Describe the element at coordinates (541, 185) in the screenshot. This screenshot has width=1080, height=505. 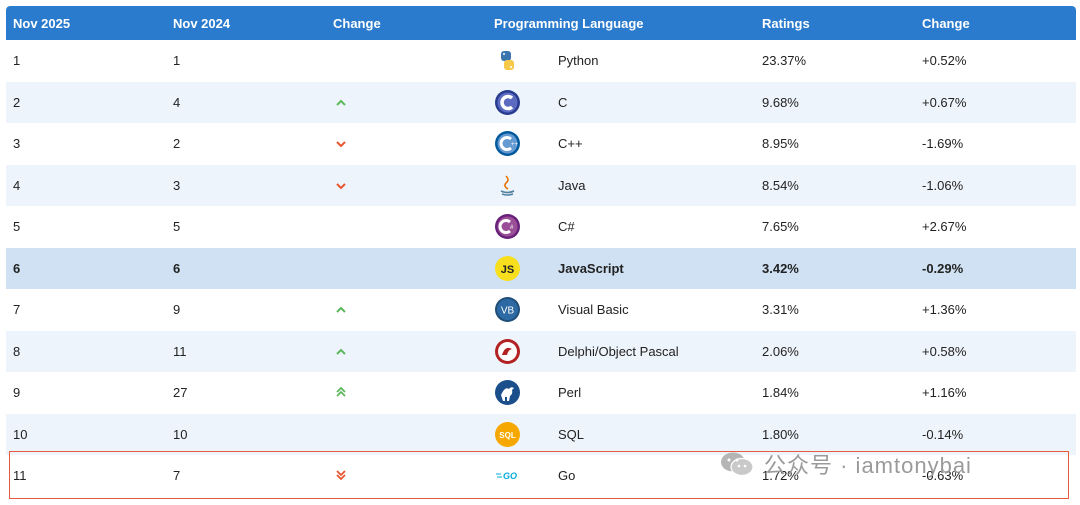
I see `table-row: 4 3 Java 8.54% -1.06%` at that location.